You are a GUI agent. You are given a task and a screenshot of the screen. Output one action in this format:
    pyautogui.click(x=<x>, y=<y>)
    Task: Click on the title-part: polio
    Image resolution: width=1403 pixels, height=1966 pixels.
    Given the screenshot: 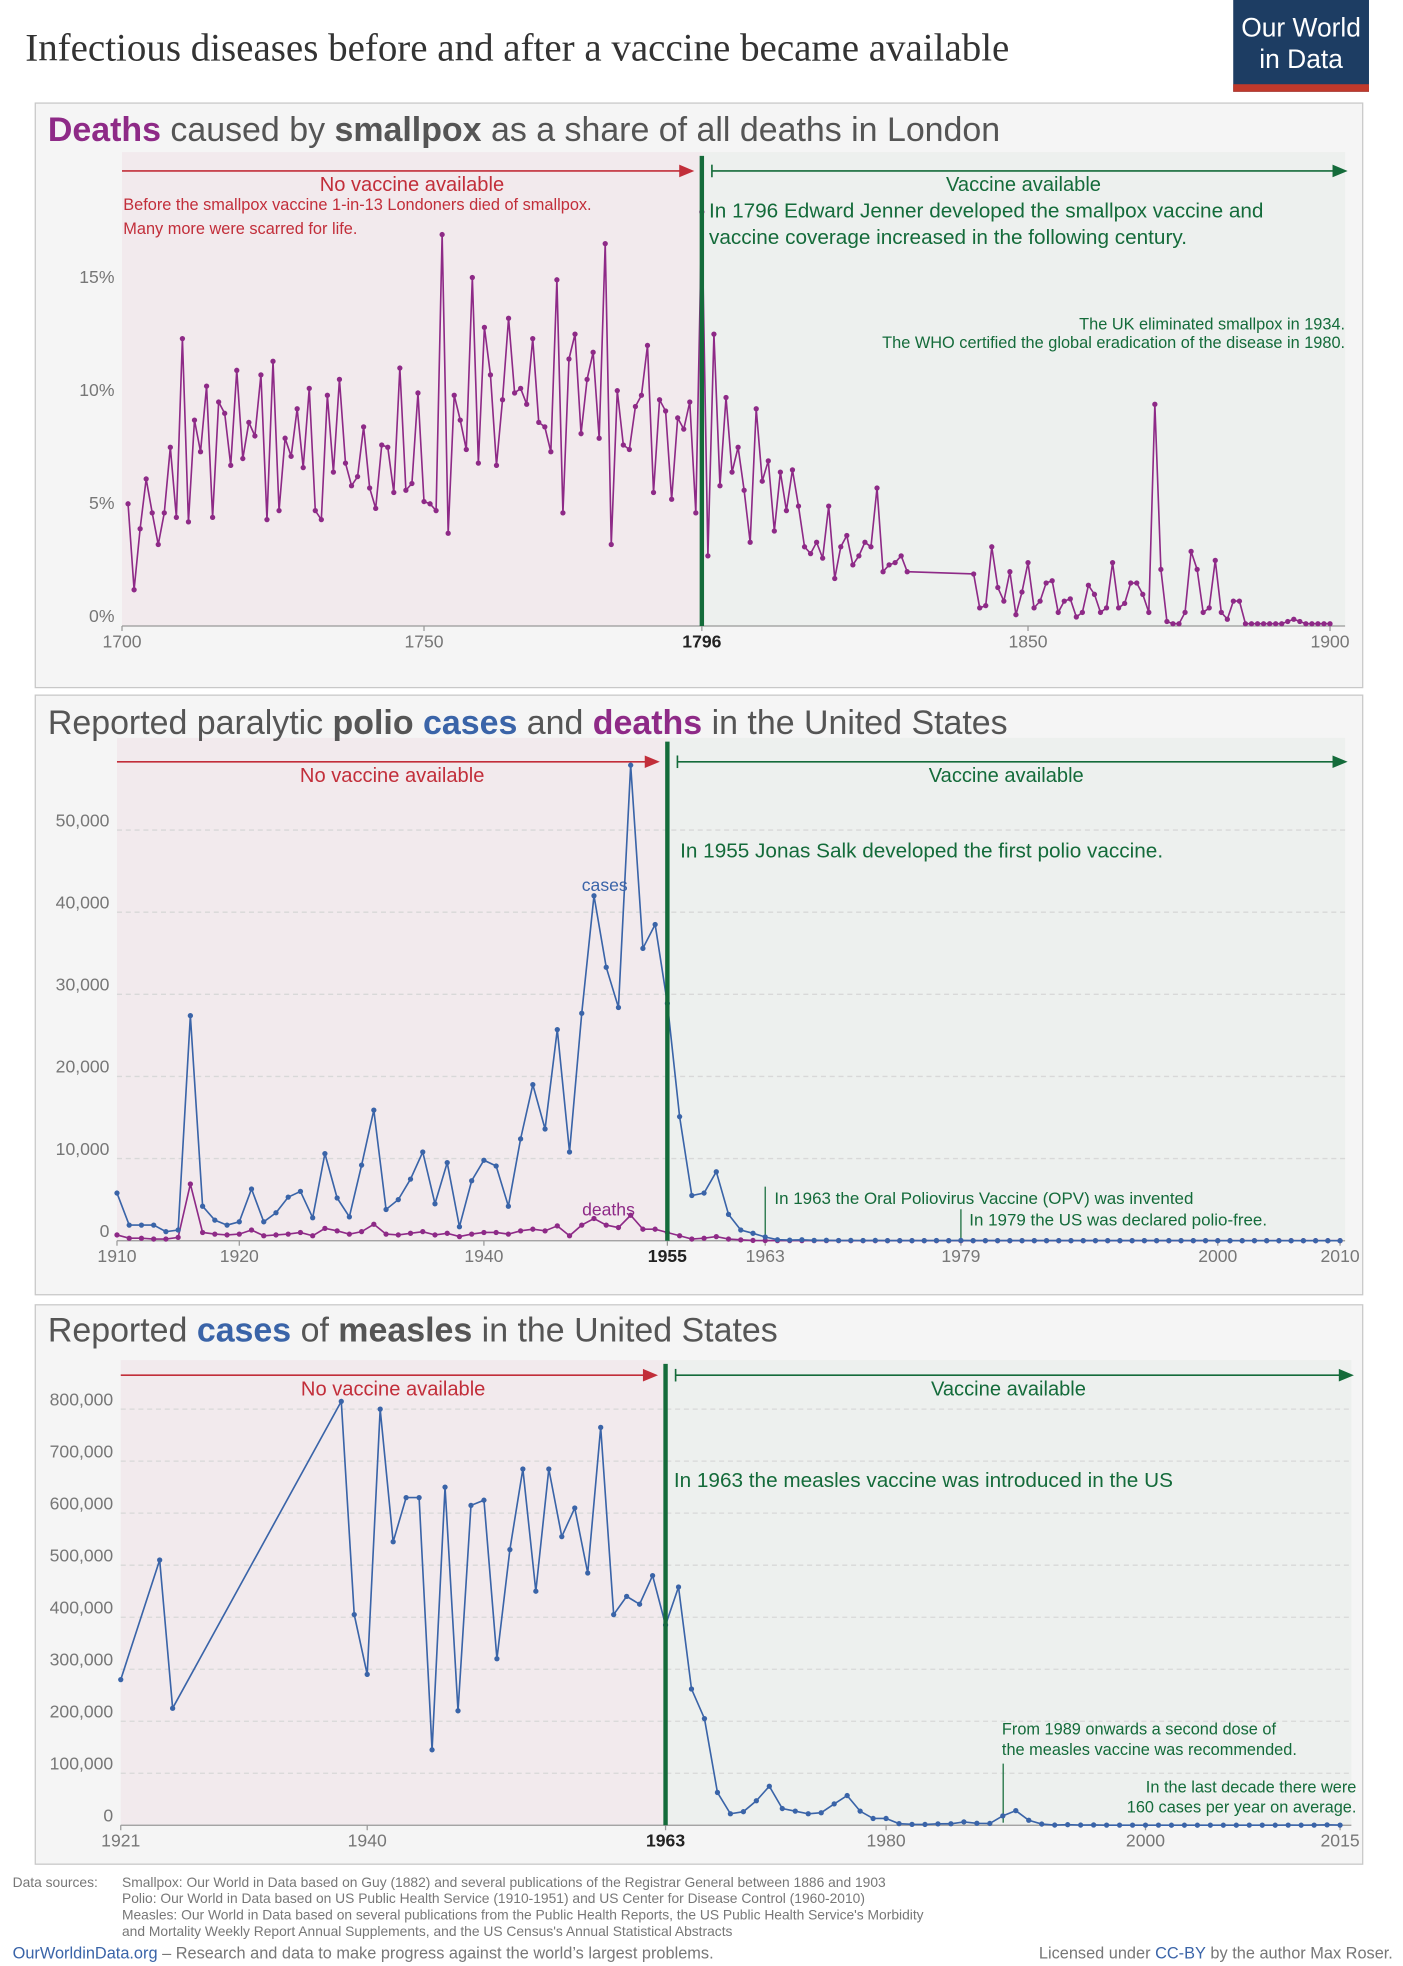 What is the action you would take?
    pyautogui.click(x=373, y=723)
    